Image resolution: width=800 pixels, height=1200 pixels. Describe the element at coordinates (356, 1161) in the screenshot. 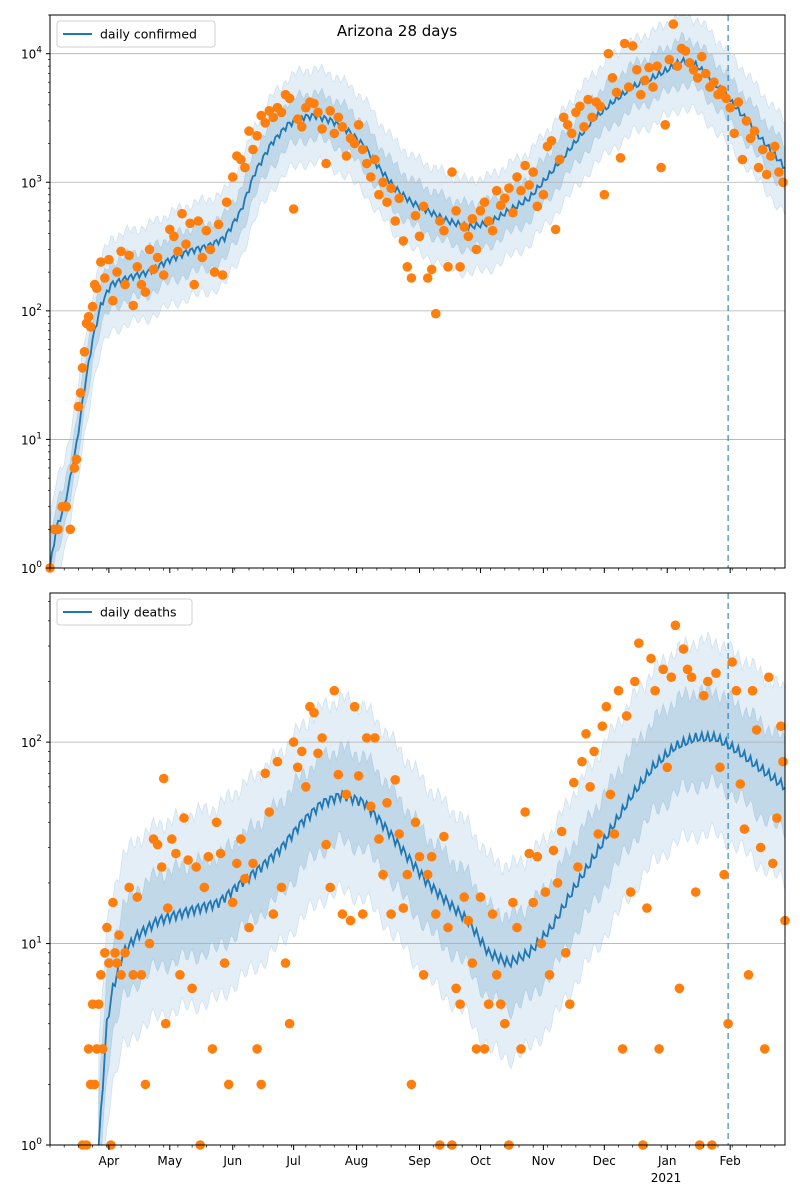

I see `month-label: Aug` at that location.